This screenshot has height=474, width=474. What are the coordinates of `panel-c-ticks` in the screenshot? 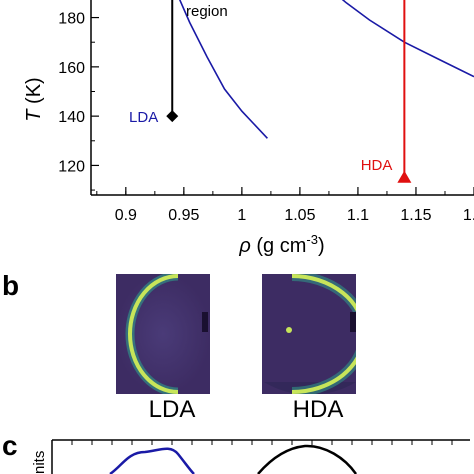 It's located at (262, 442).